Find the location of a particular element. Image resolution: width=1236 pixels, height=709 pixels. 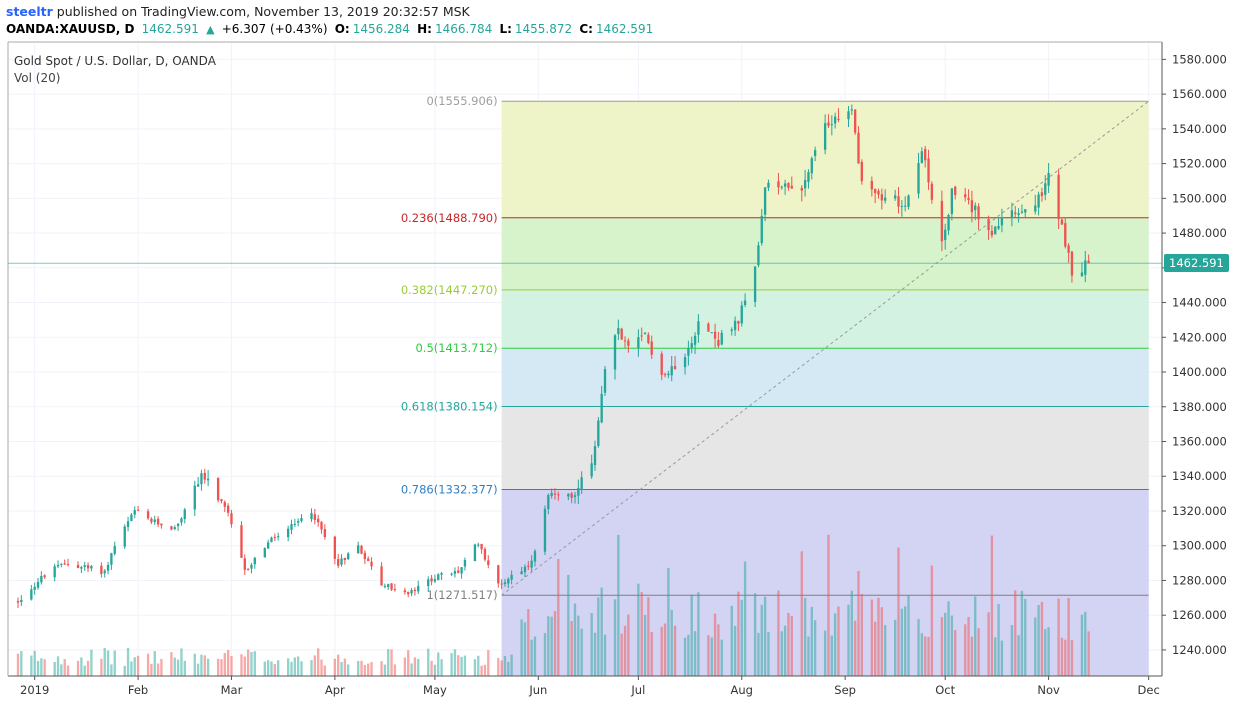

open-label: O: is located at coordinates (342, 29).